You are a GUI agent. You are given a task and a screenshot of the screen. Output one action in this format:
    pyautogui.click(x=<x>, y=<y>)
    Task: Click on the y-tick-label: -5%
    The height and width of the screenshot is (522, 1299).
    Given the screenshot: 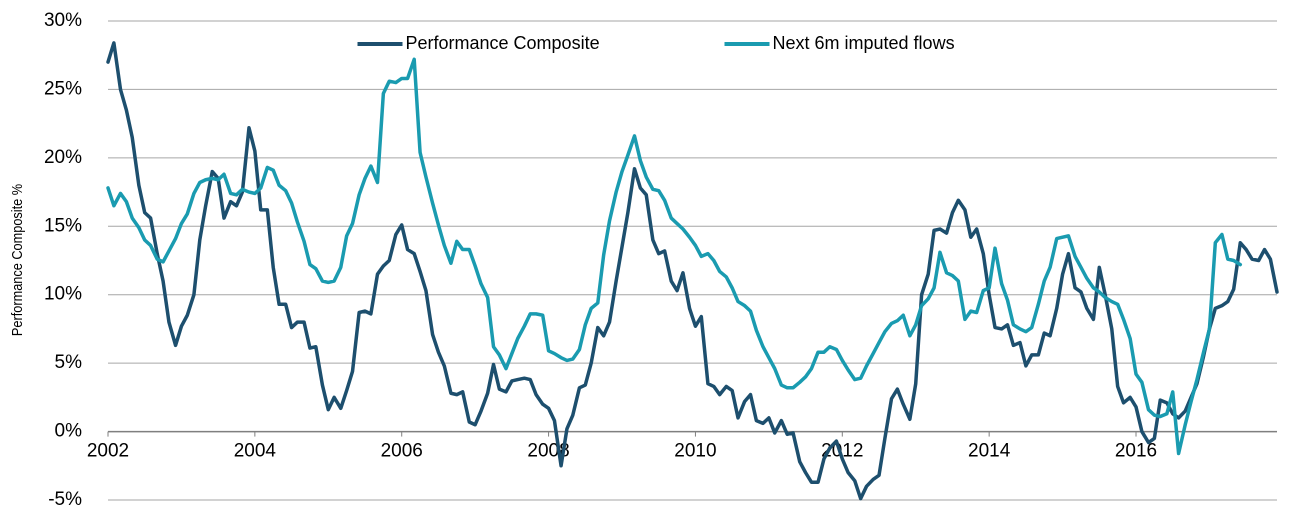 What is the action you would take?
    pyautogui.click(x=65, y=499)
    